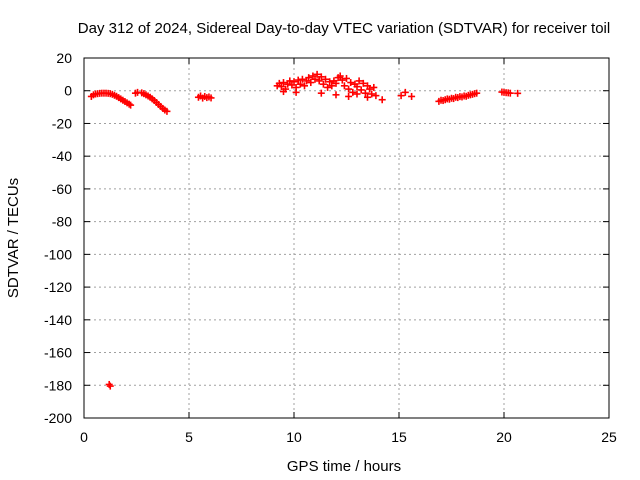  What do you see at coordinates (62, 156) in the screenshot?
I see `y-tick-label: -40` at bounding box center [62, 156].